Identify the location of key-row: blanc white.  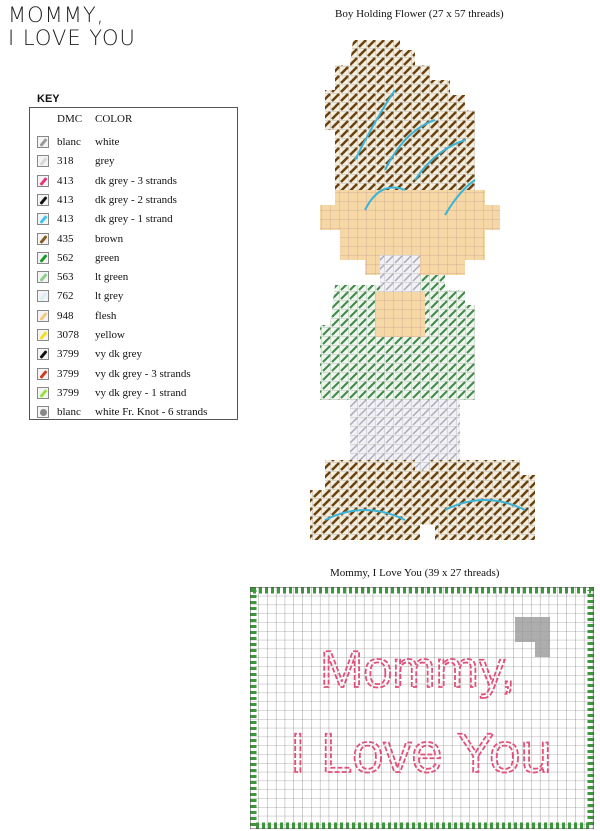
(133, 143).